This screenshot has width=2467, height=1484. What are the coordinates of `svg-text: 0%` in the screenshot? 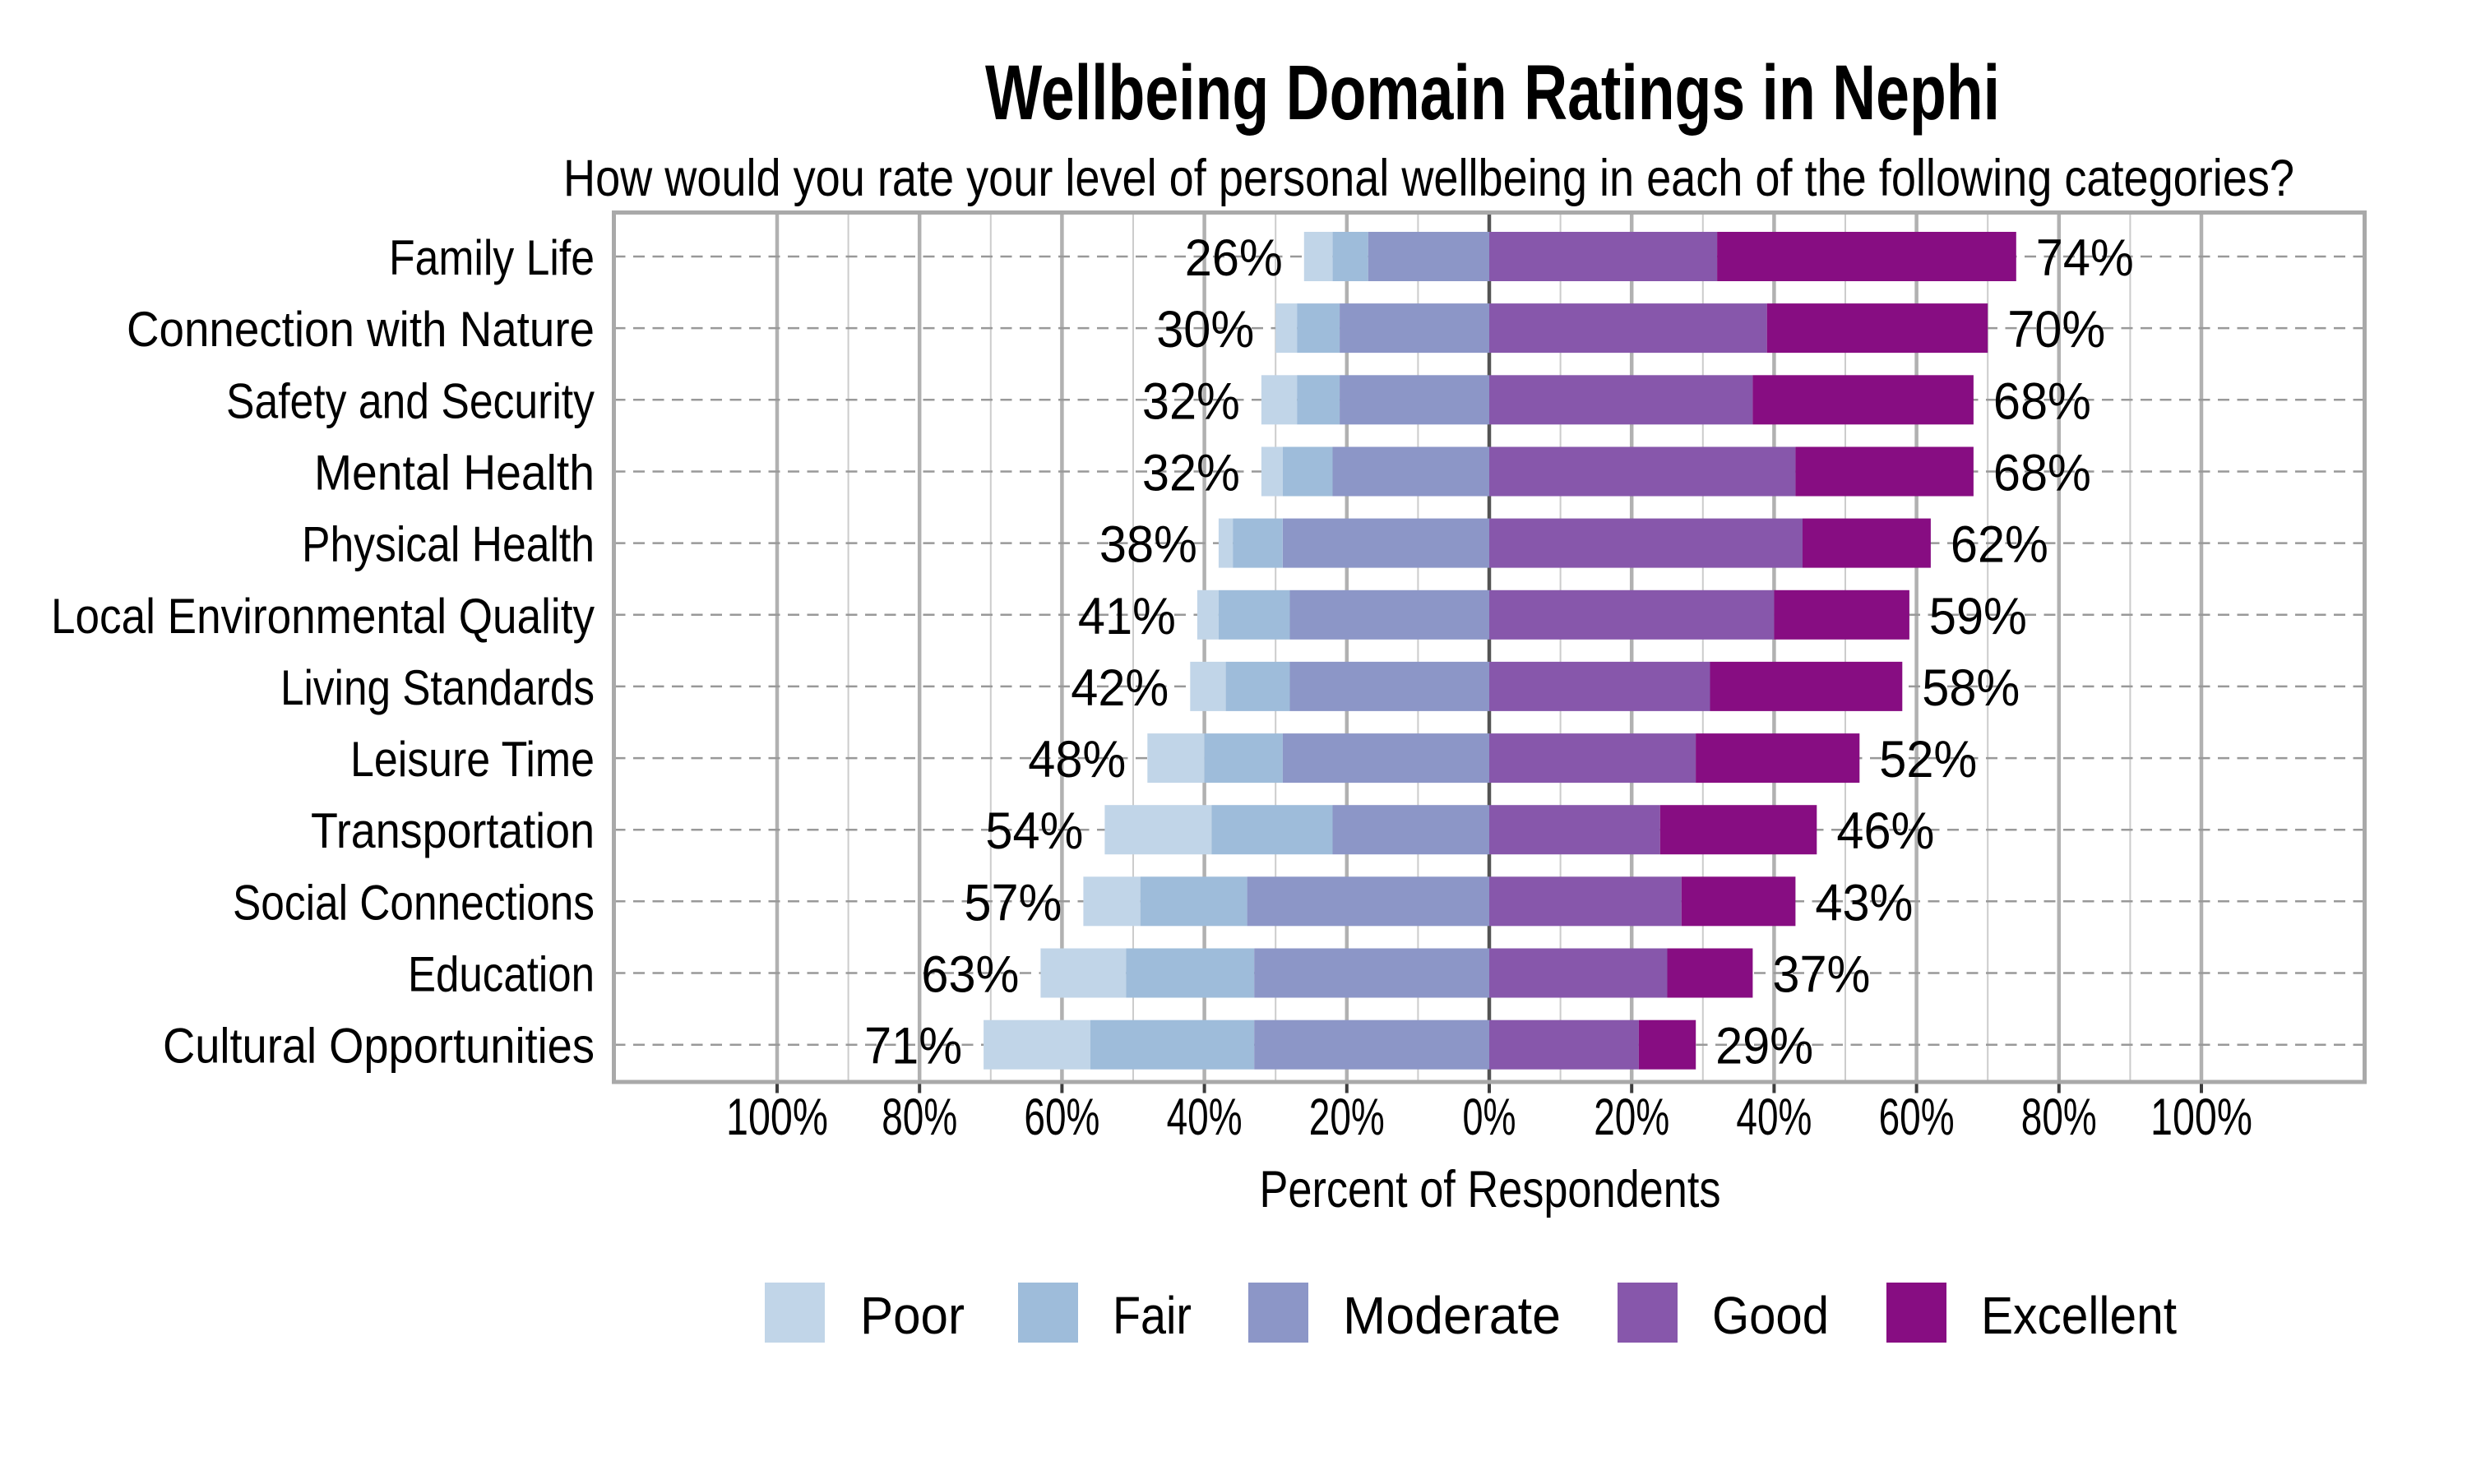 It's located at (1489, 1118).